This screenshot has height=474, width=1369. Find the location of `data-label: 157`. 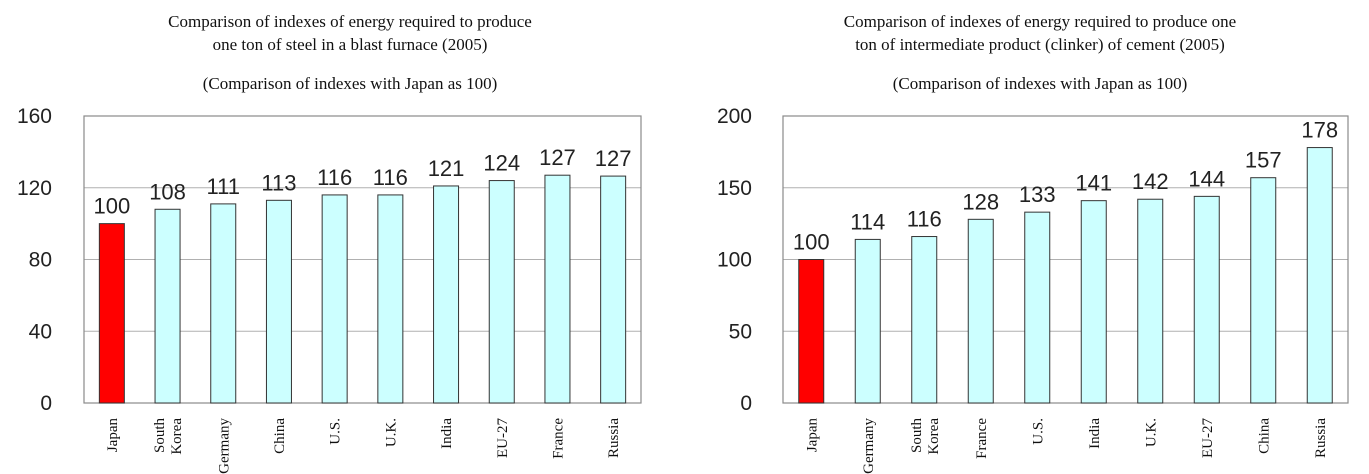

data-label: 157 is located at coordinates (1263, 160).